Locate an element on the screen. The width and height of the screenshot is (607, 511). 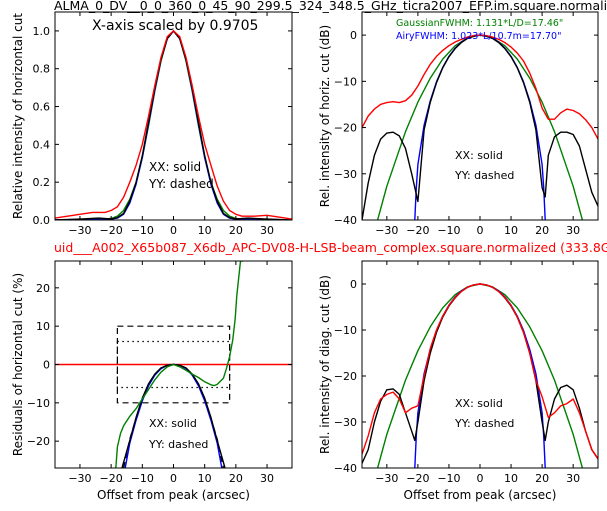
y-tick-label: 0.0 is located at coordinates (42, 220).